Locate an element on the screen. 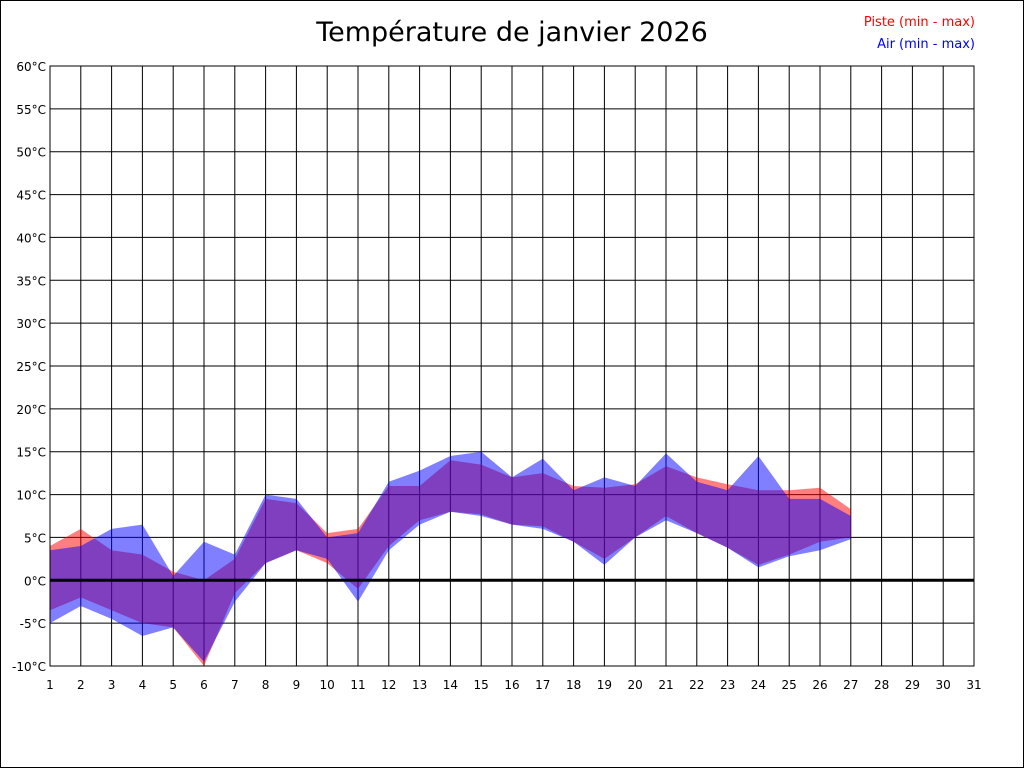  x-tick-label: 1 is located at coordinates (50, 685).